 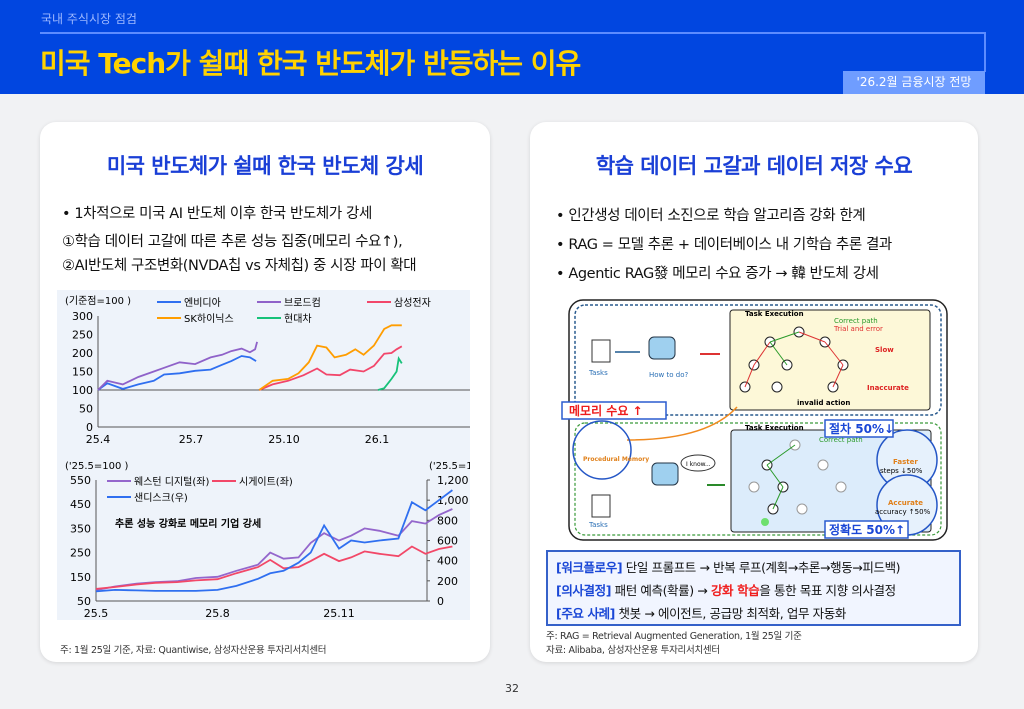 What do you see at coordinates (682, 423) in the screenshot?
I see `arrow` at bounding box center [682, 423].